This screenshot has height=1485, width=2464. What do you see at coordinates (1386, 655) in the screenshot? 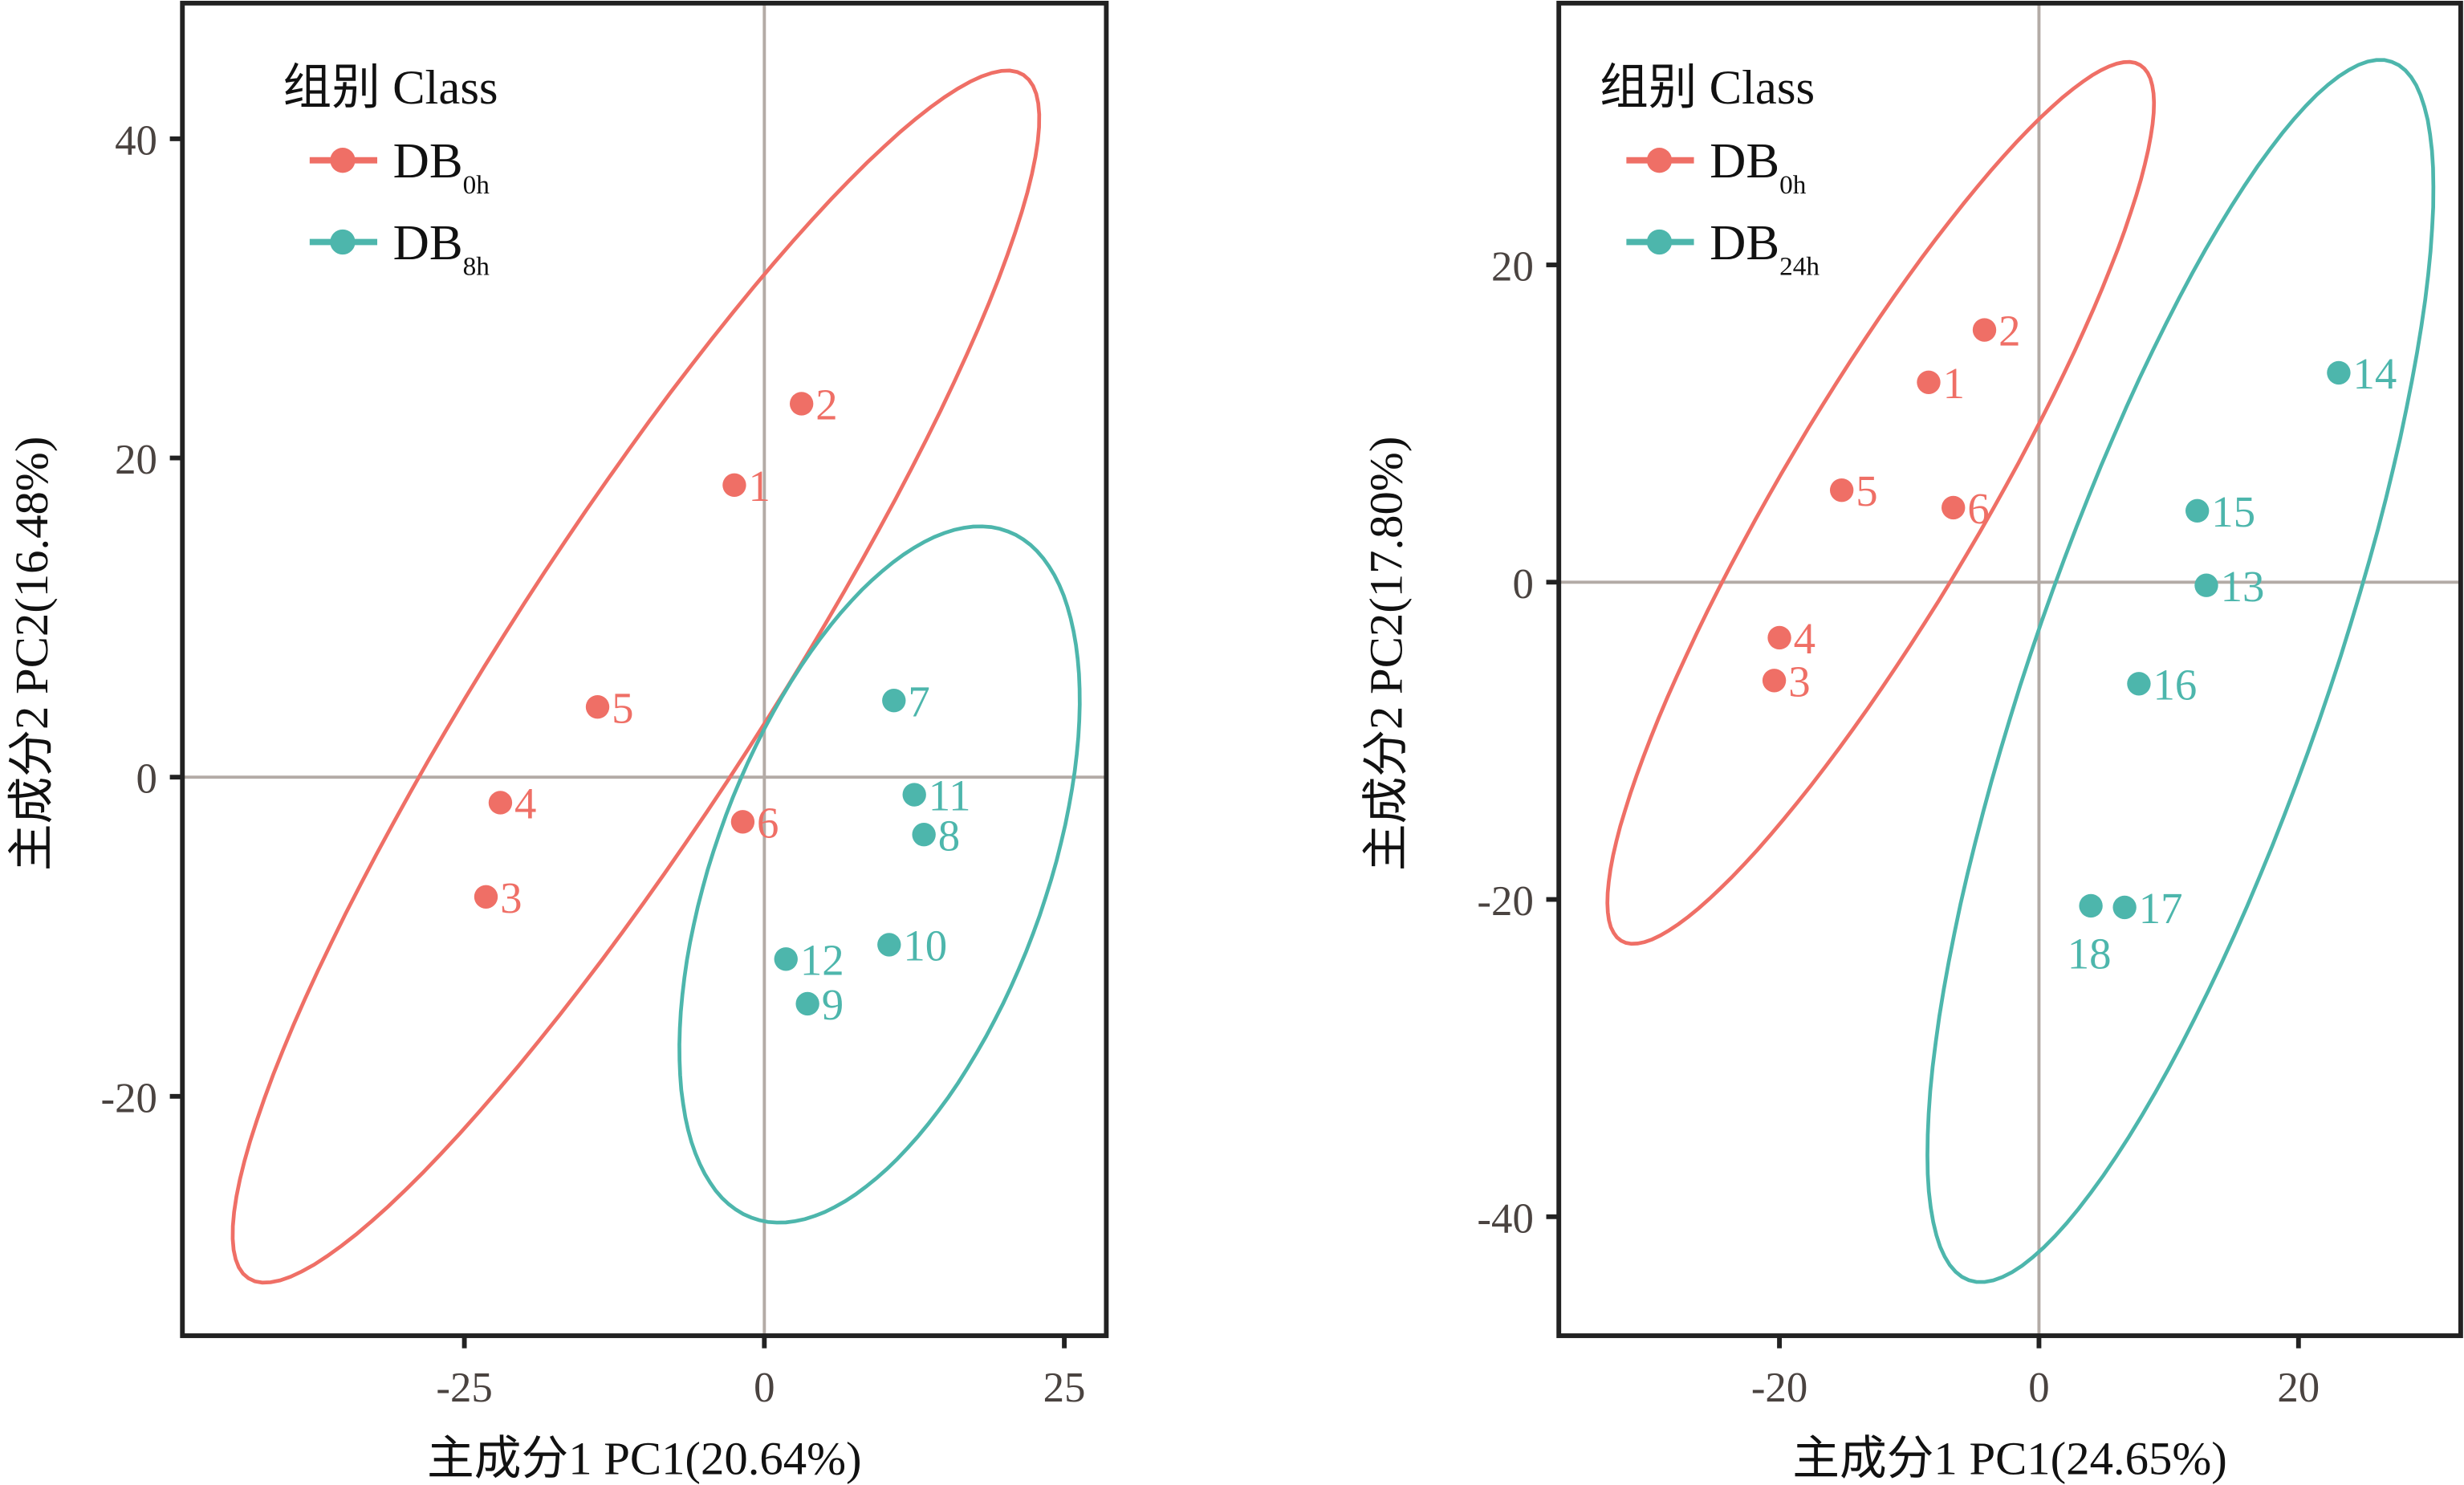
I see `y-axis-title: 主成分2 PC2(17.80%)` at bounding box center [1386, 655].